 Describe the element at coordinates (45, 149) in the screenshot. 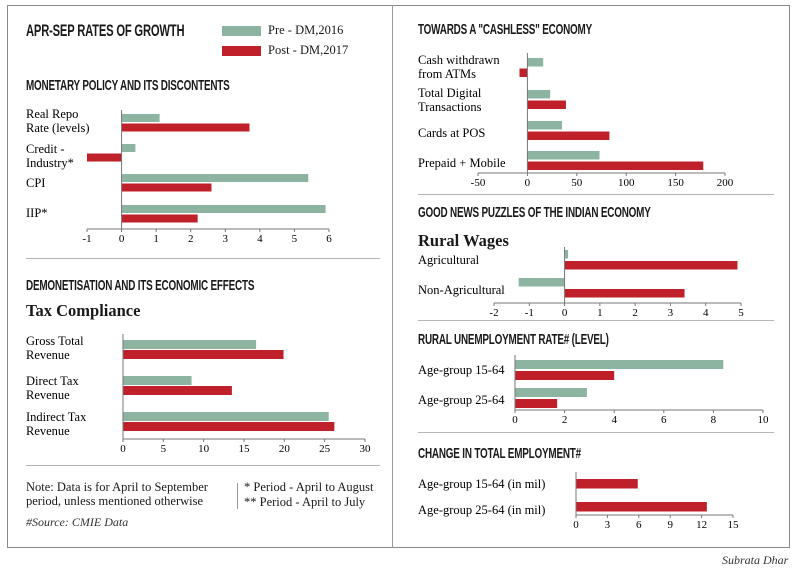

I see `category-label: Credit -` at that location.